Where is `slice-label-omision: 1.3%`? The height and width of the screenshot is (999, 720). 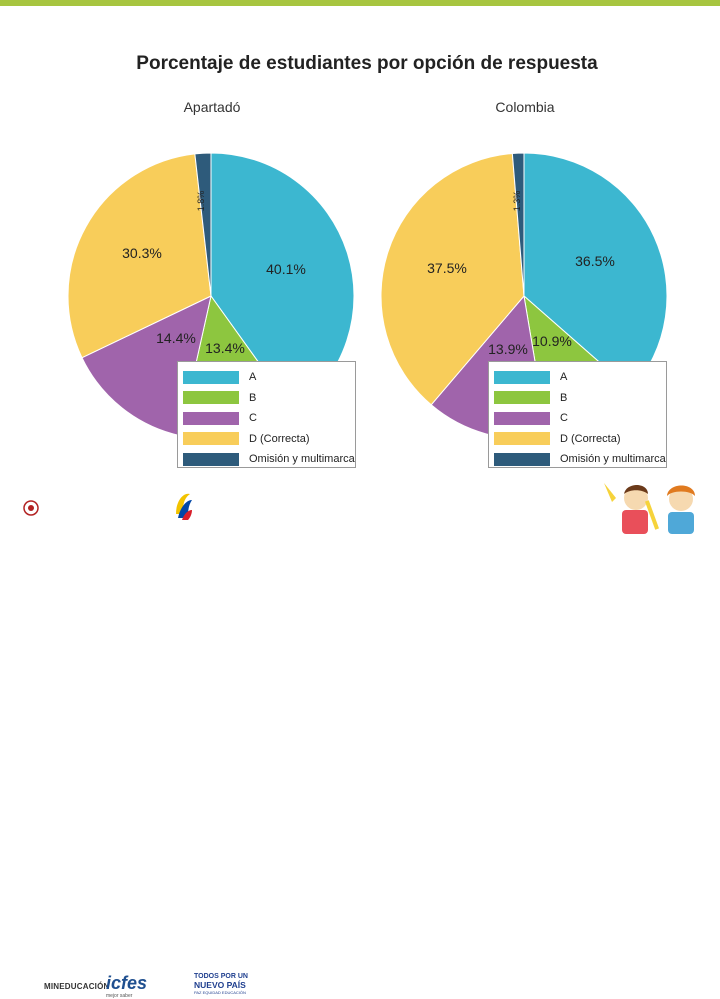 slice-label-omision: 1.3% is located at coordinates (517, 201).